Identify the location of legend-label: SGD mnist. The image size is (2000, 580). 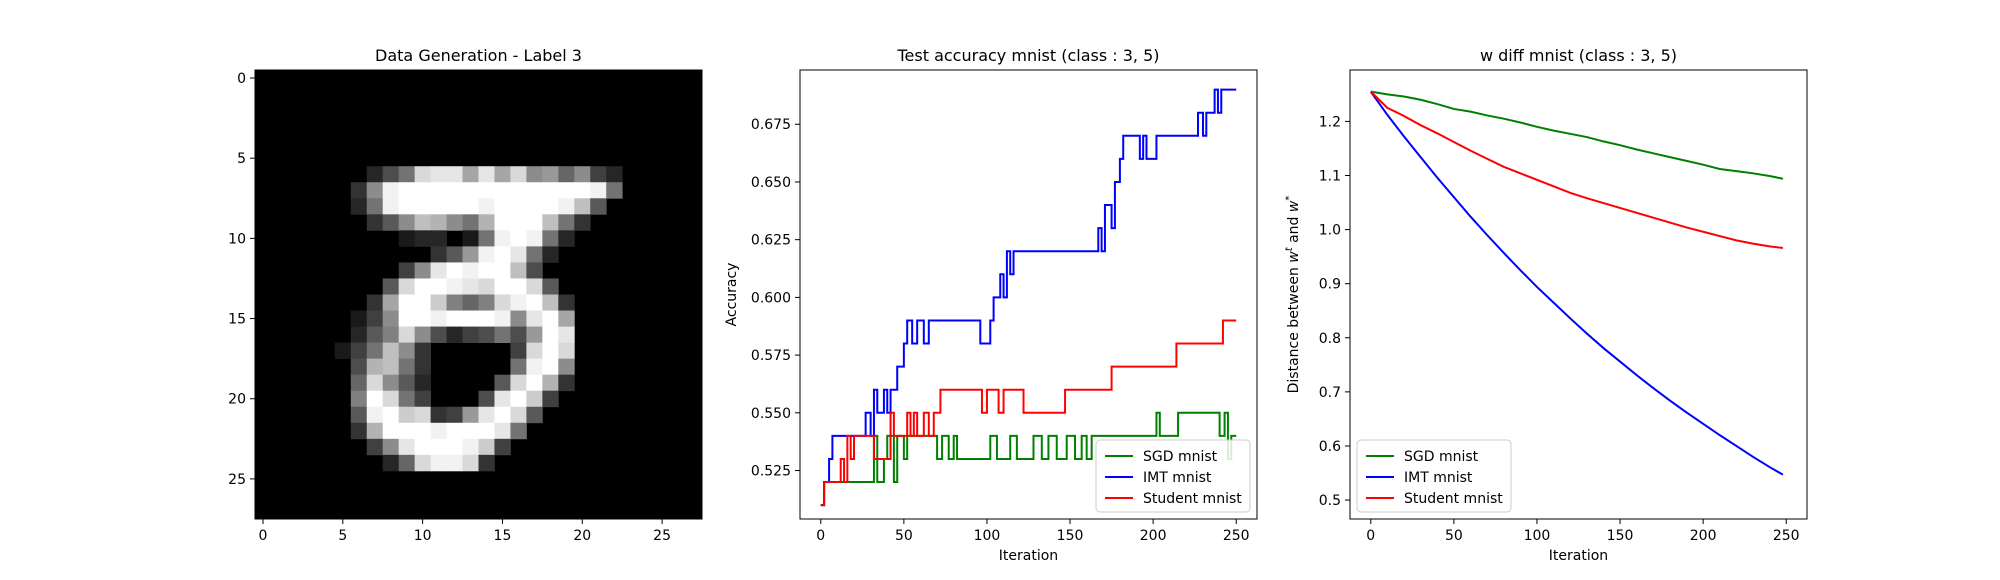
(1441, 457).